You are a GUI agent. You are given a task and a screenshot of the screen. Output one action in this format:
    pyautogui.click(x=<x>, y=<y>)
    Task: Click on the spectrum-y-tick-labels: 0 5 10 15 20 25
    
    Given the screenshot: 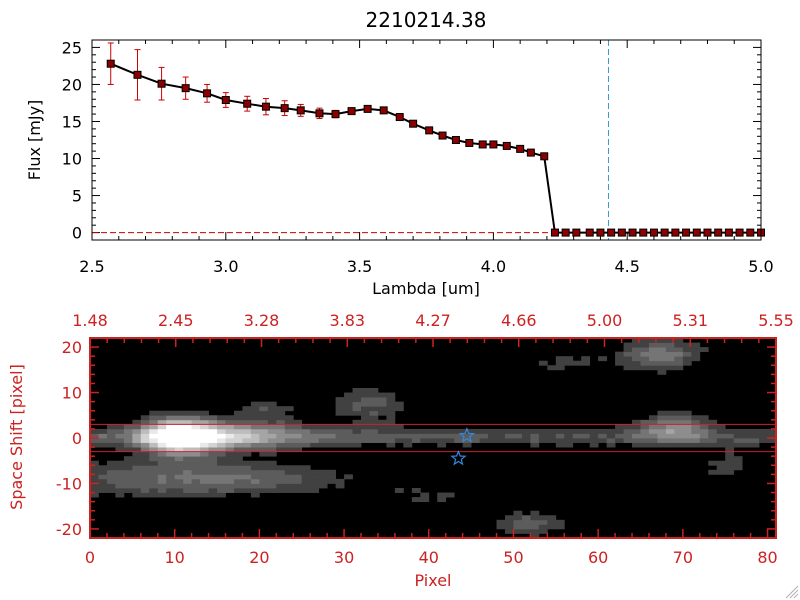 What is the action you would take?
    pyautogui.click(x=72, y=140)
    